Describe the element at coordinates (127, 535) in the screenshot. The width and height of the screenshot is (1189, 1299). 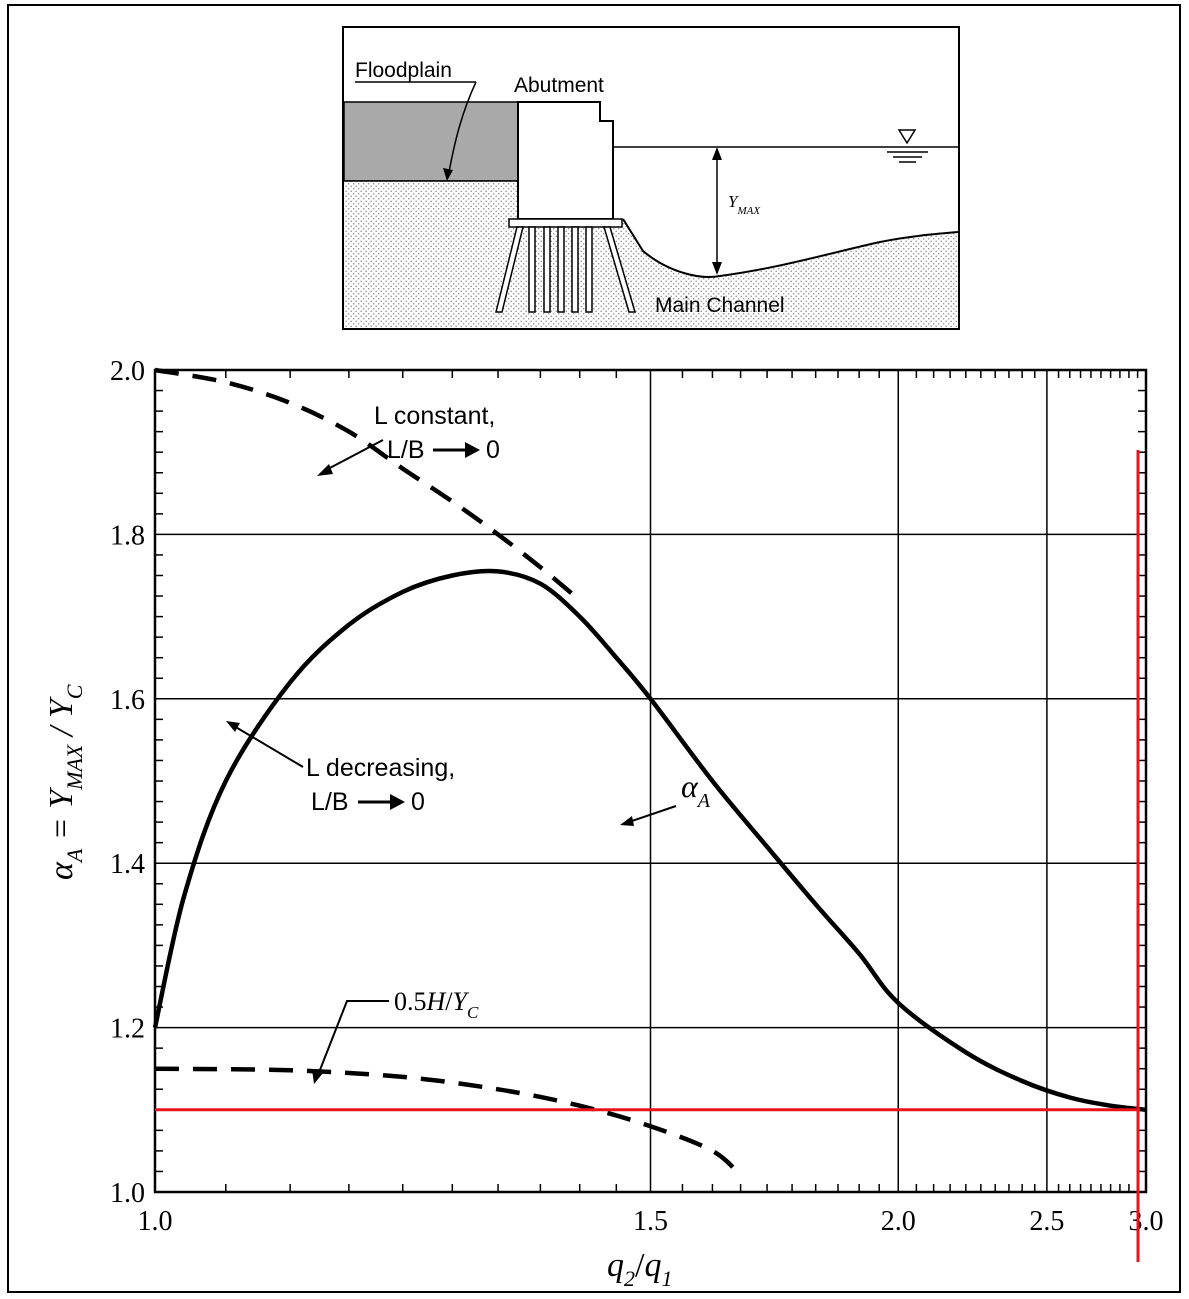
I see `y-tick-label: 1.8` at that location.